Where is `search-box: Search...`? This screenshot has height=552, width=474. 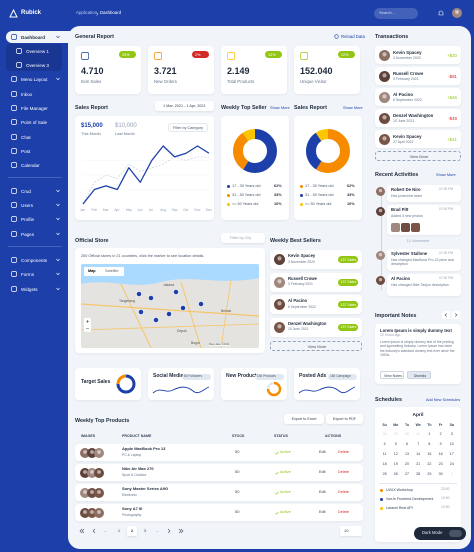 search-box: Search... is located at coordinates (396, 13).